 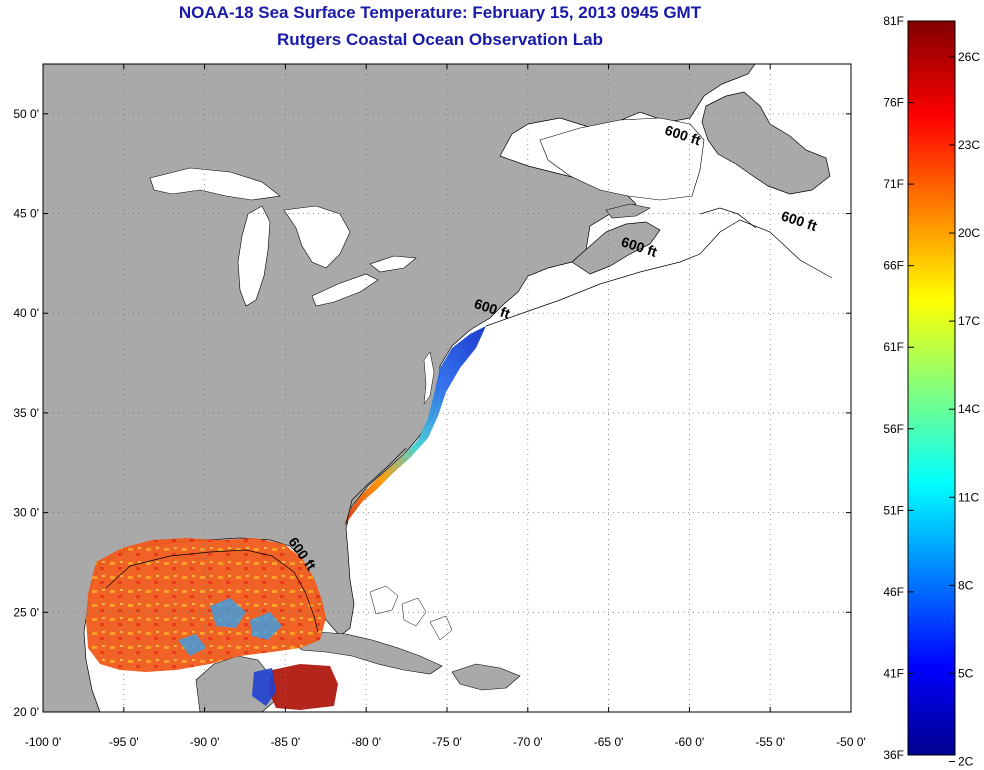 I want to click on x-tick-label: -70 0', so click(x=528, y=742).